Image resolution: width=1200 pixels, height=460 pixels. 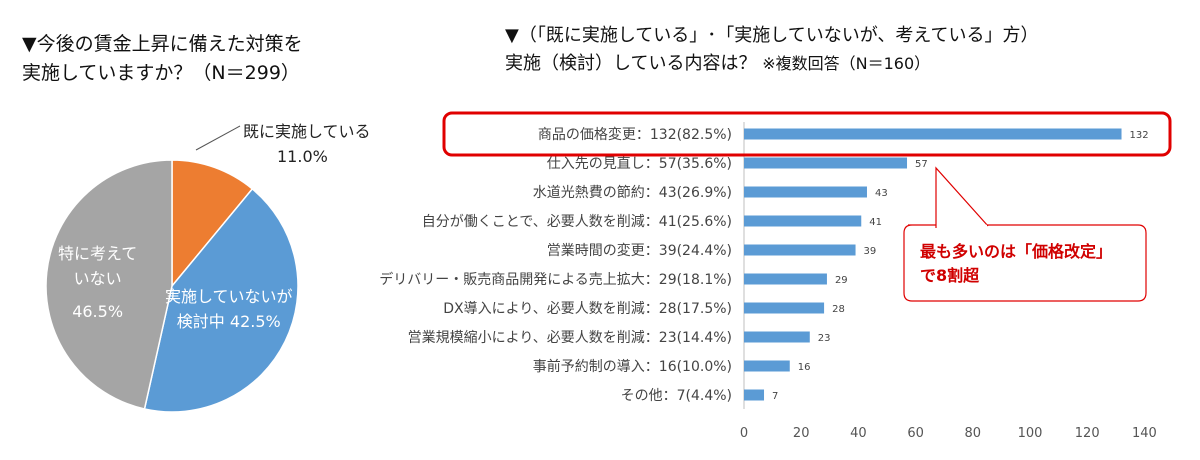 What do you see at coordinates (881, 193) in the screenshot?
I see `bar-value-label-2: 43` at bounding box center [881, 193].